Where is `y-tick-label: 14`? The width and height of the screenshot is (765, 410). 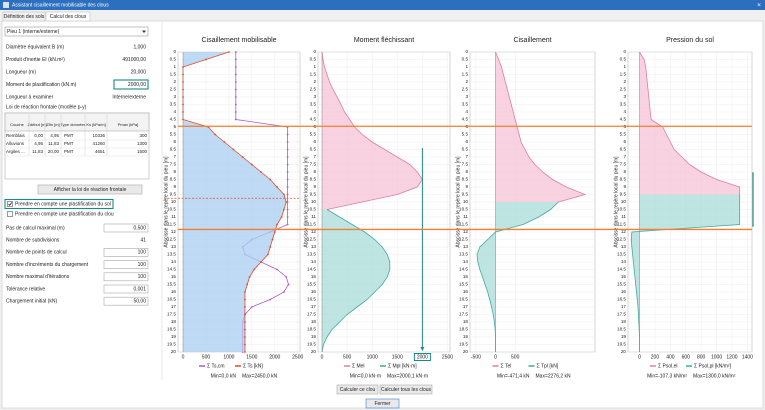 y-tick-label: 14 is located at coordinates (314, 261).